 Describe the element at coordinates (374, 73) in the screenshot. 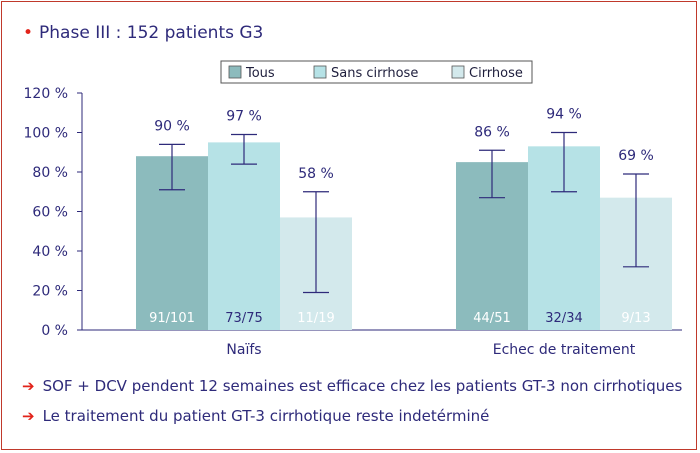

I see `legend-label: Sans cirrhose` at that location.